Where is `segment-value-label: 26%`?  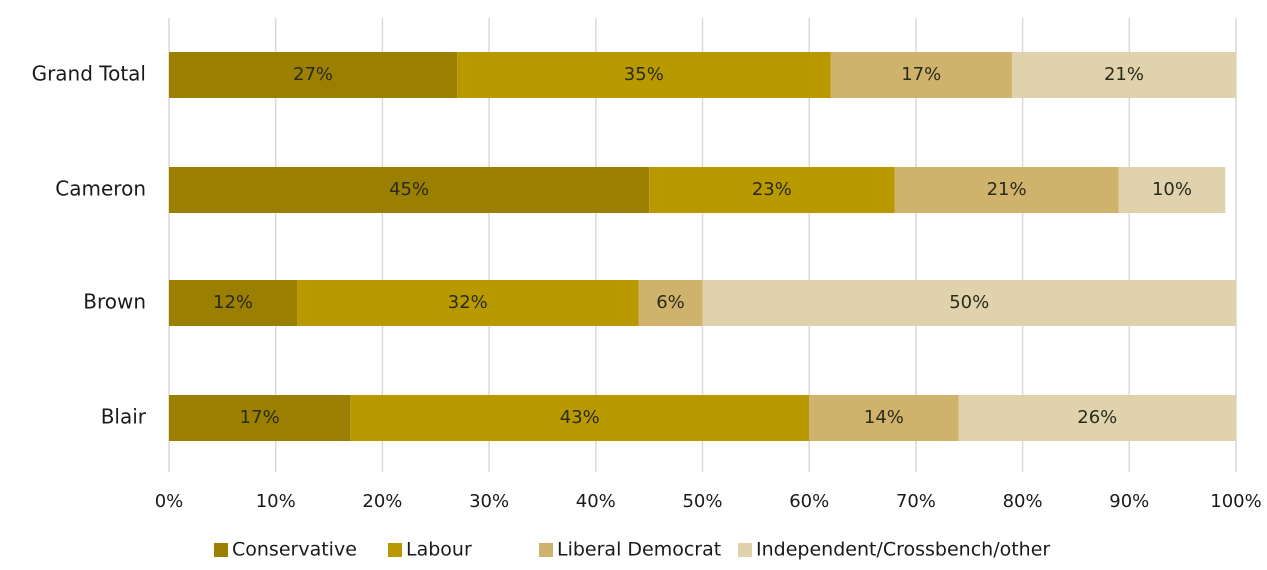 segment-value-label: 26% is located at coordinates (1097, 417).